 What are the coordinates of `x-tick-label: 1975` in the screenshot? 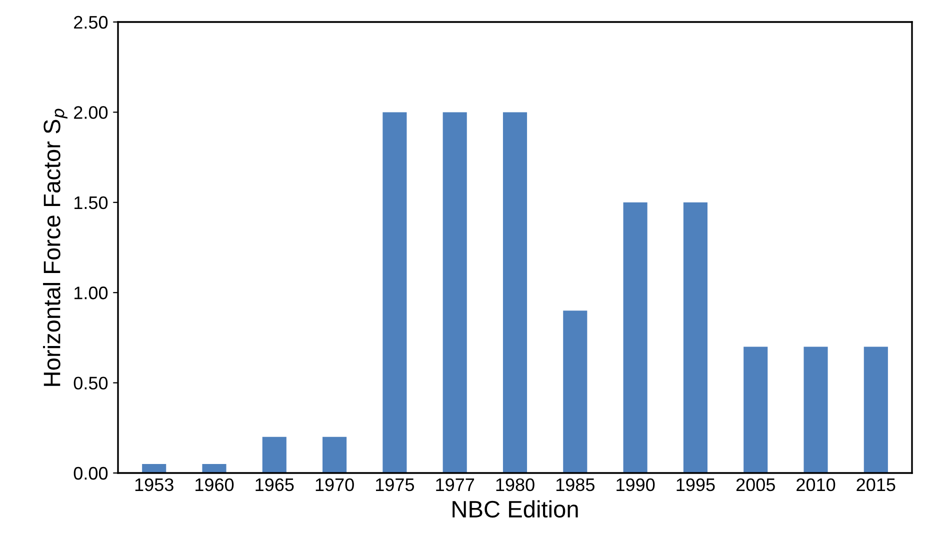 It's located at (395, 485).